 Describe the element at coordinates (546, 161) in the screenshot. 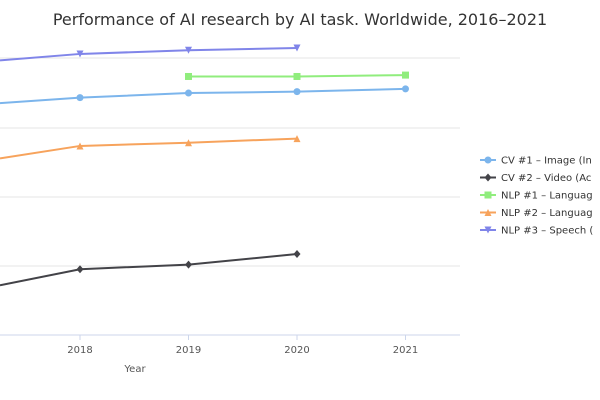

I see `legend-label: CV #1 – Image (In` at that location.